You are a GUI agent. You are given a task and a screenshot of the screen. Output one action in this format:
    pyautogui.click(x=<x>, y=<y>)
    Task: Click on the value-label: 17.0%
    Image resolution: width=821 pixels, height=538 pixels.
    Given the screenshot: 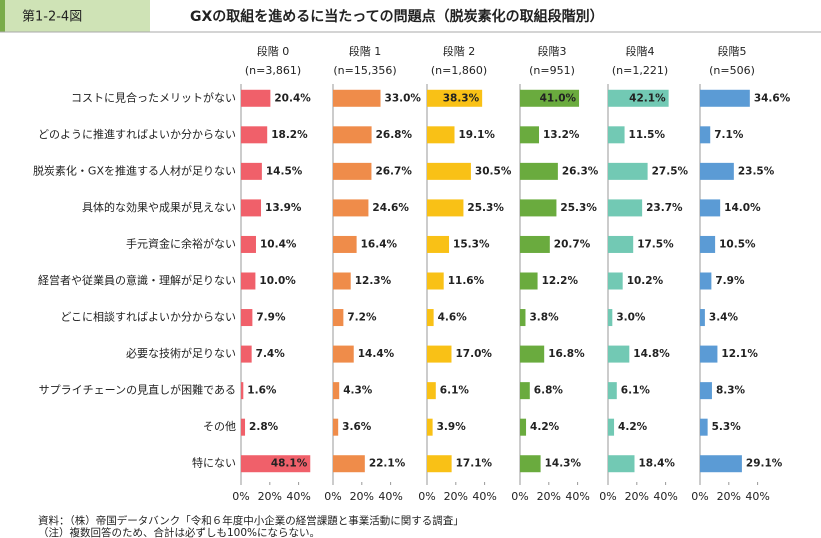 What is the action you would take?
    pyautogui.click(x=473, y=354)
    